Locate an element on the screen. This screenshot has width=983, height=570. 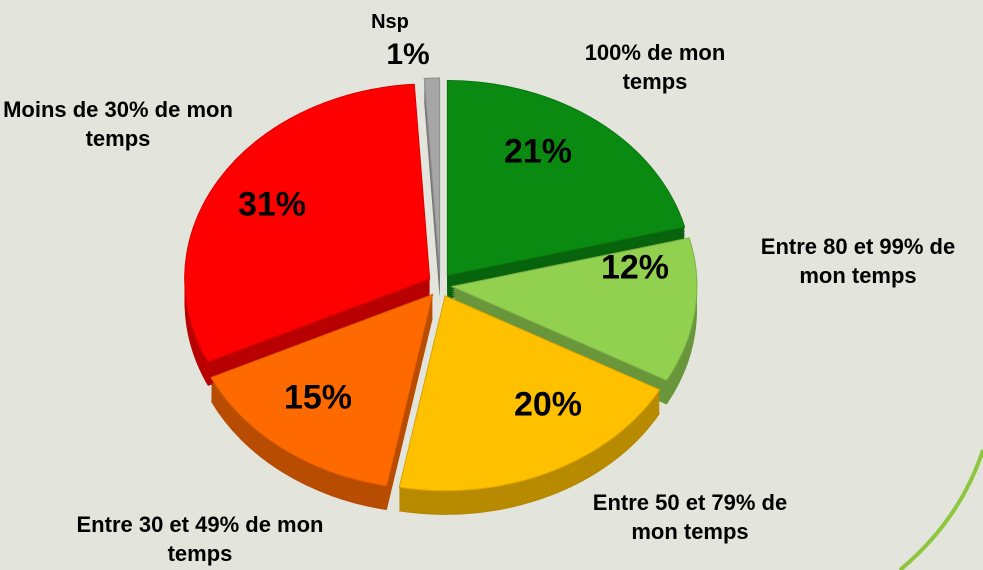
decoration is located at coordinates (940, 509).